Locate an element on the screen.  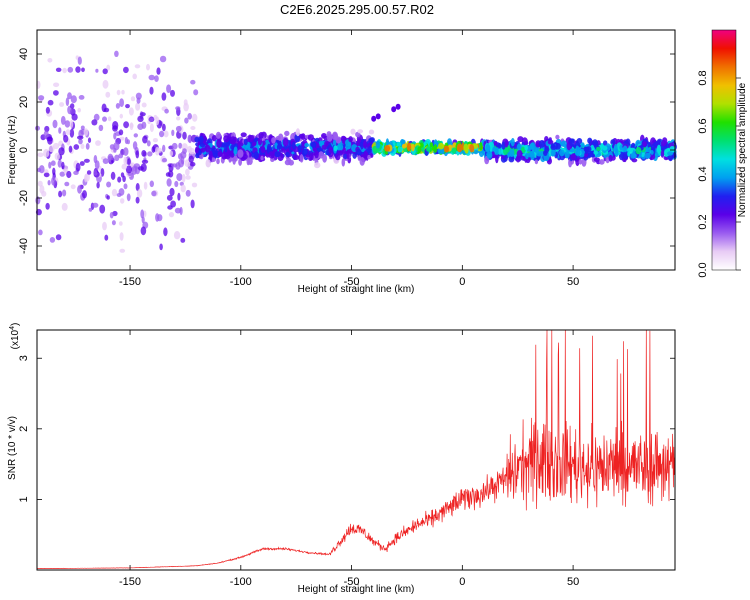
snr-x-tick-label-0: -150 is located at coordinates (130, 582).